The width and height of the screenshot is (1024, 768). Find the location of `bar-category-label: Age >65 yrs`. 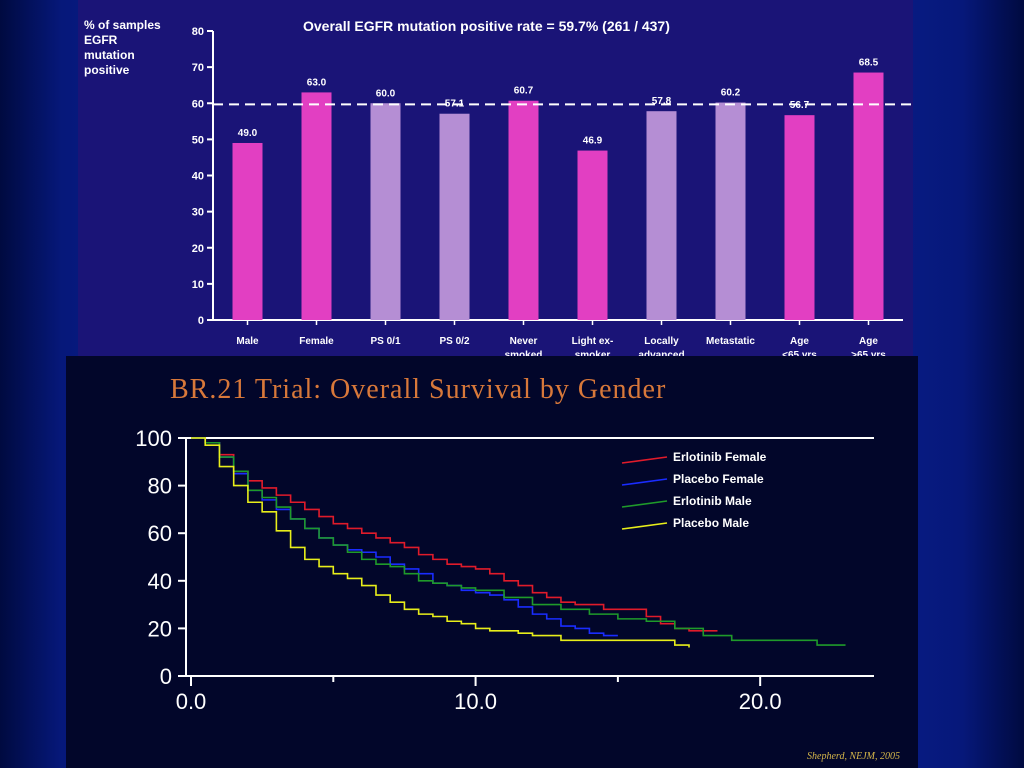

bar-category-label: Age >65 yrs is located at coordinates (868, 346).